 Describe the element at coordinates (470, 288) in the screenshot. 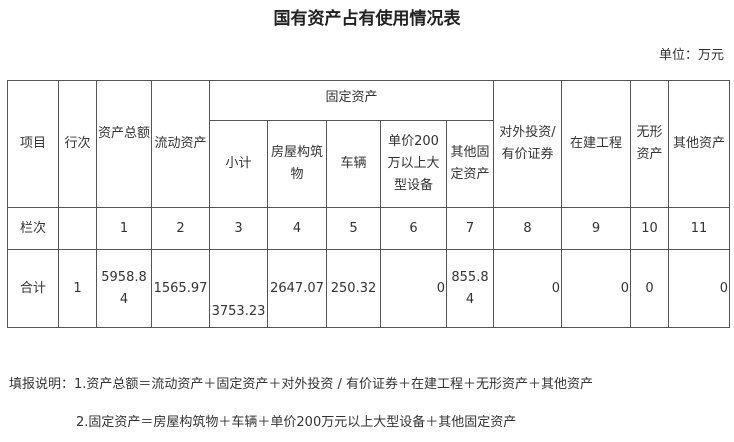

I see `value-other-fixed: 855.84` at that location.